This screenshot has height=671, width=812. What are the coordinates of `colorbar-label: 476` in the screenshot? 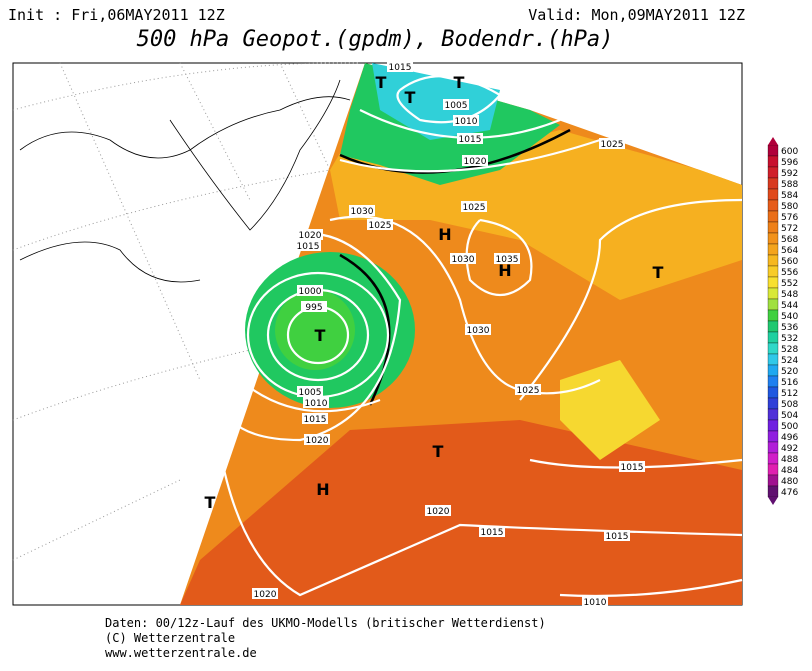 It's located at (789, 493).